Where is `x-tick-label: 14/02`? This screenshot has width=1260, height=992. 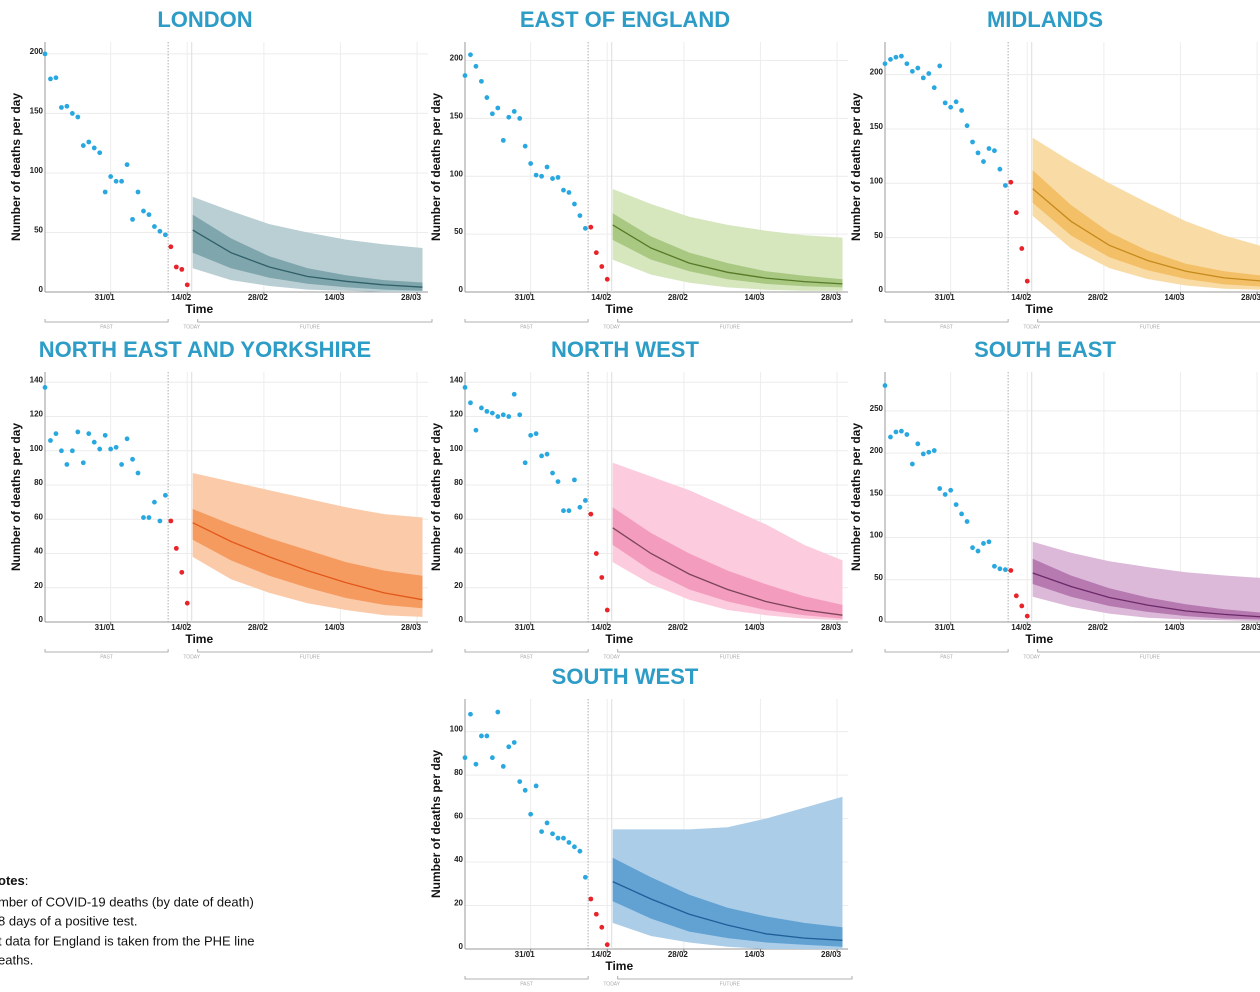 x-tick-label: 14/02 is located at coordinates (181, 627).